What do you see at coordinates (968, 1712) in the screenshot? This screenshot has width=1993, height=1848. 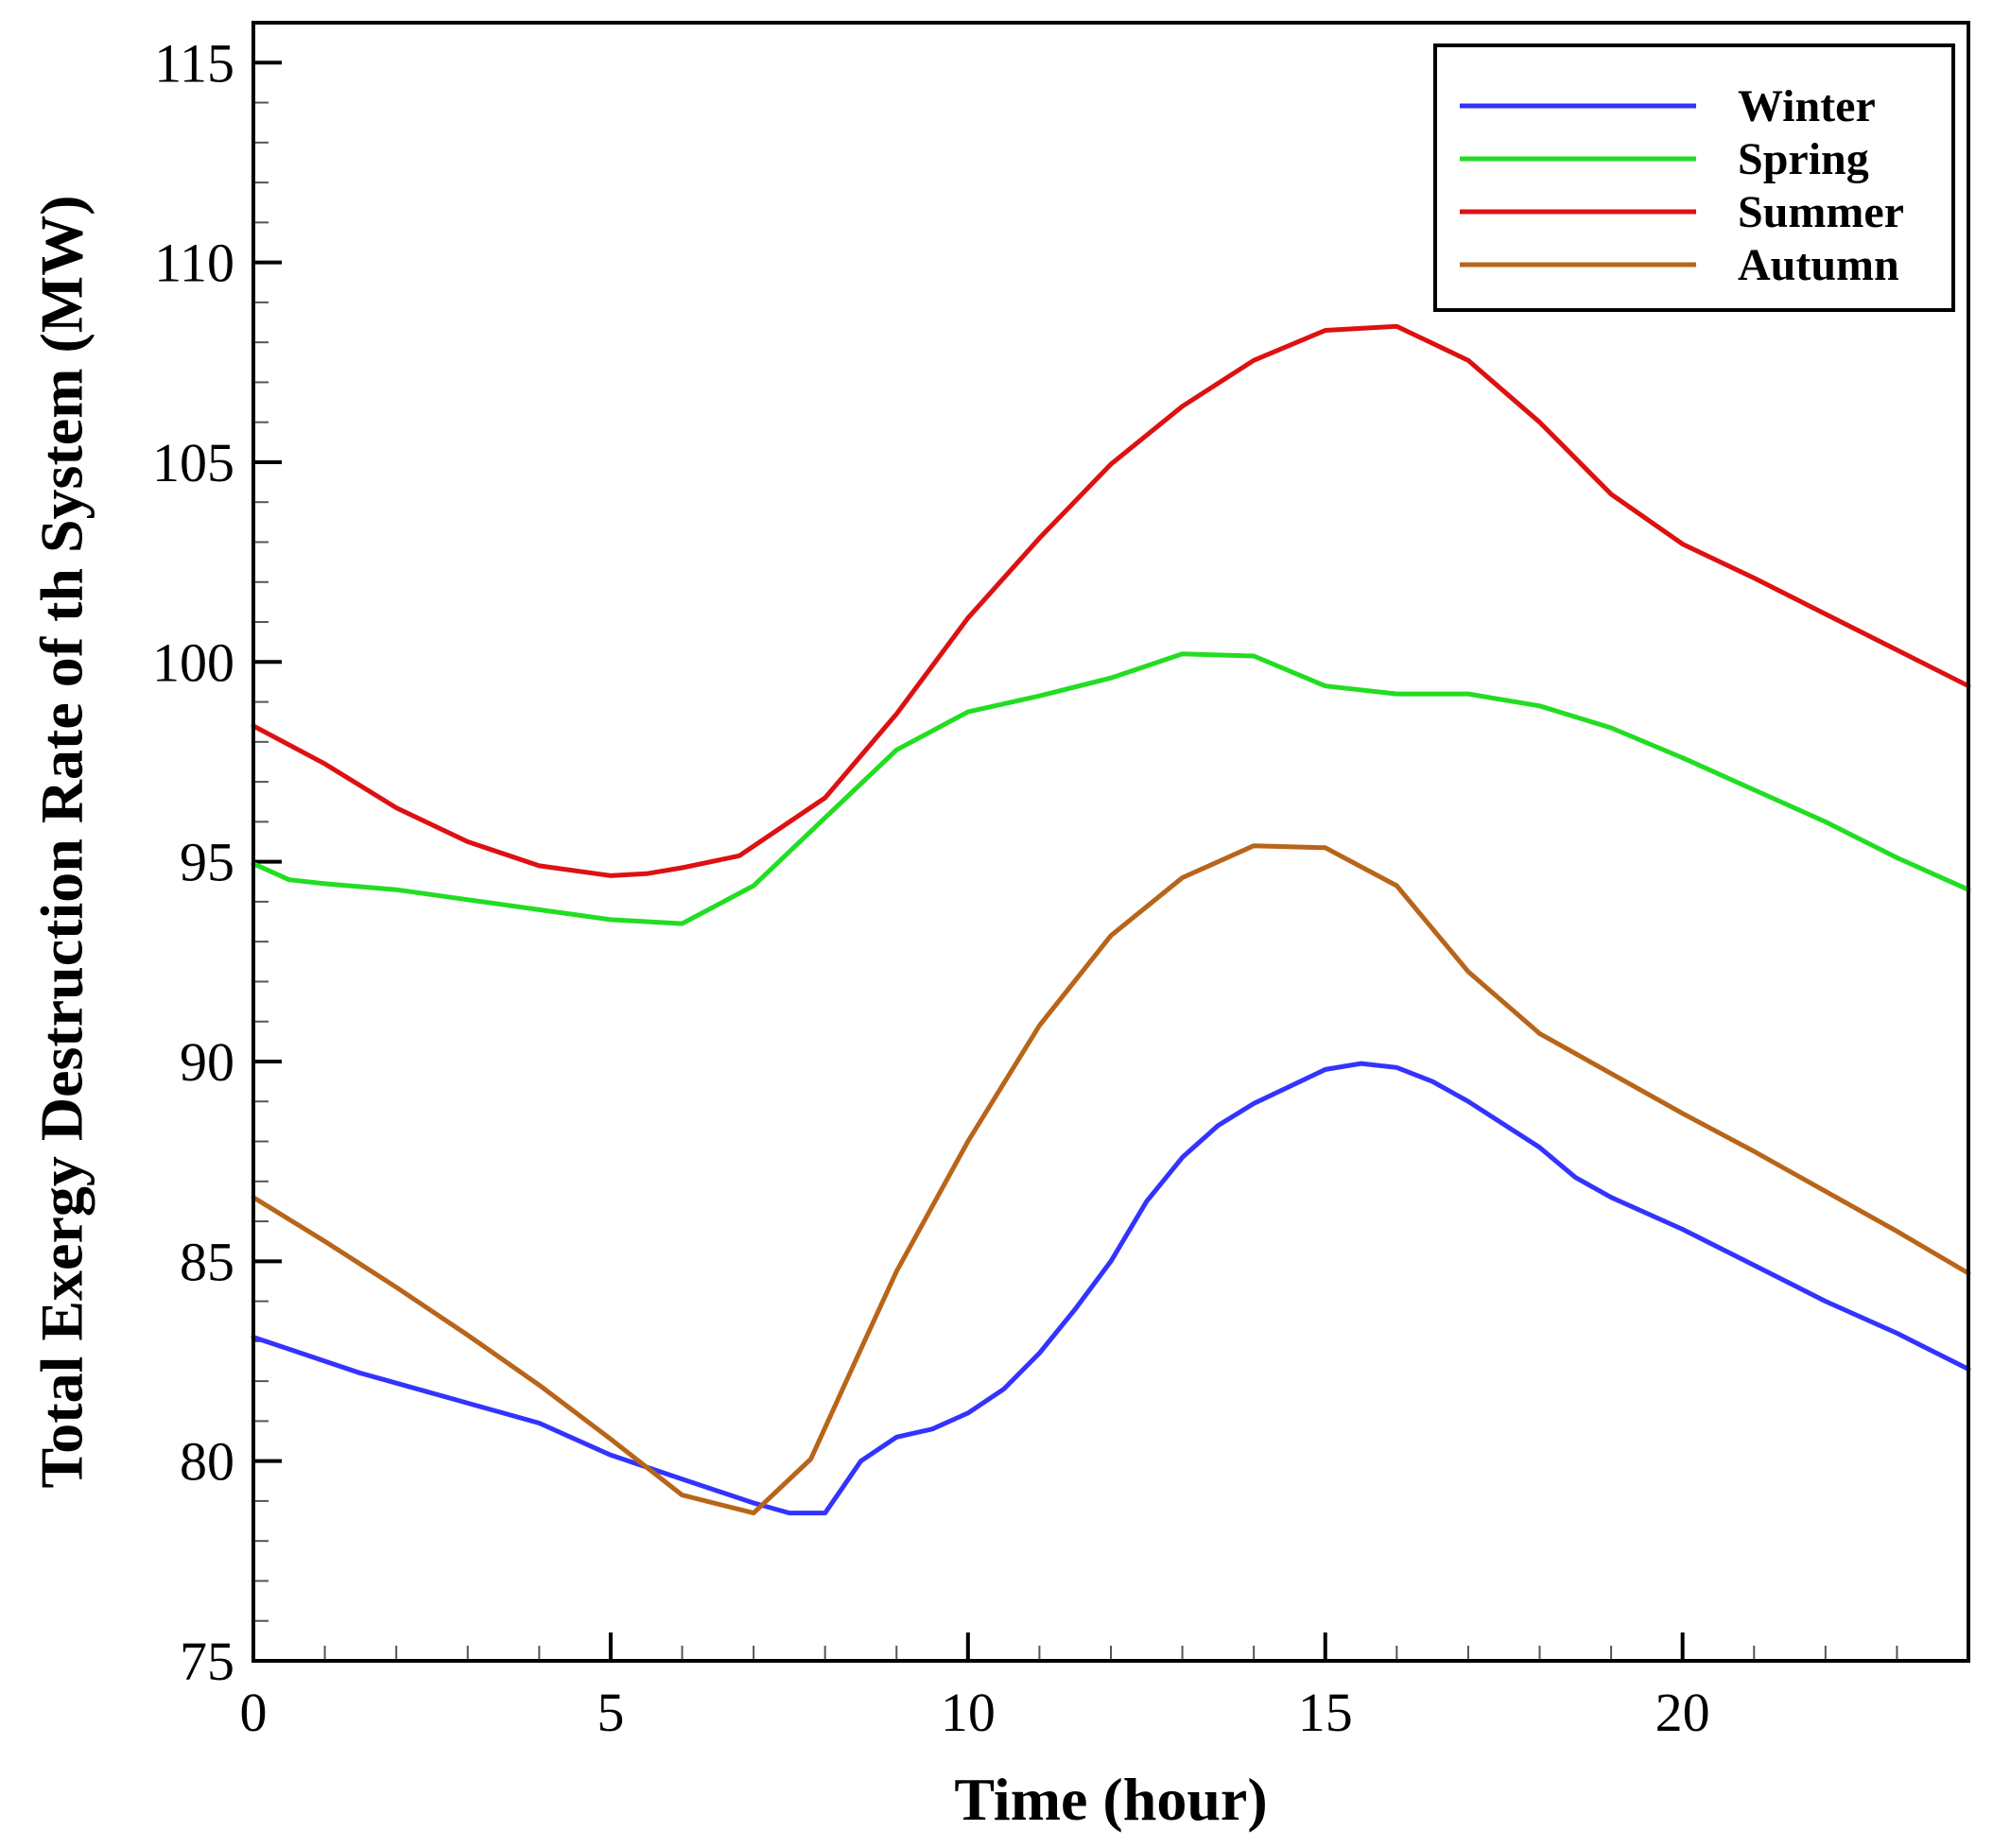 I see `x-tick-label: 10` at bounding box center [968, 1712].